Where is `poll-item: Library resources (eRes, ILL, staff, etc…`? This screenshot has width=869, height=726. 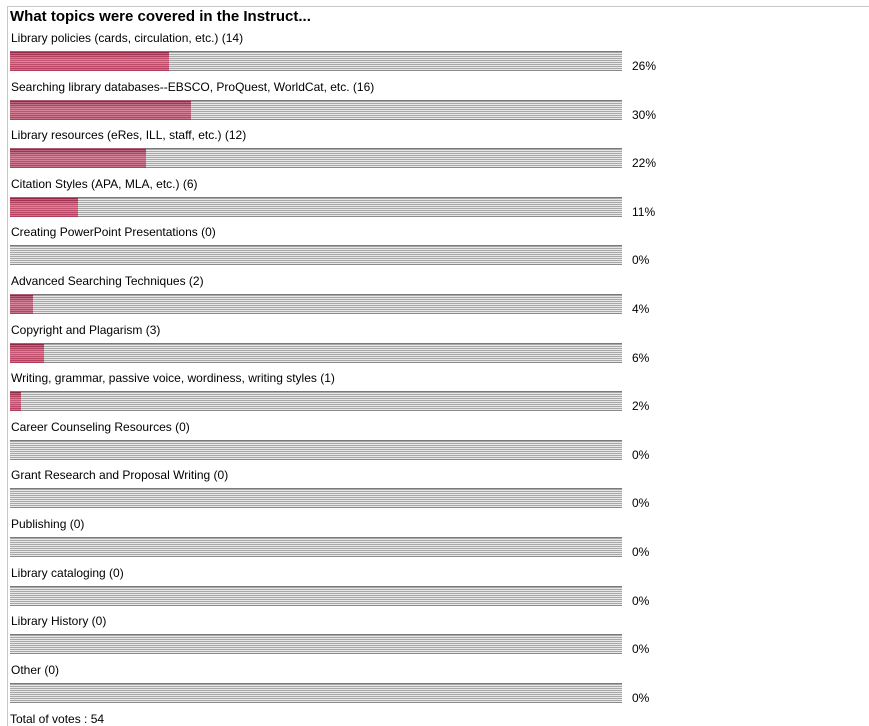
poll-item: Library resources (eRes, ILL, staff, etc… is located at coordinates (358, 152).